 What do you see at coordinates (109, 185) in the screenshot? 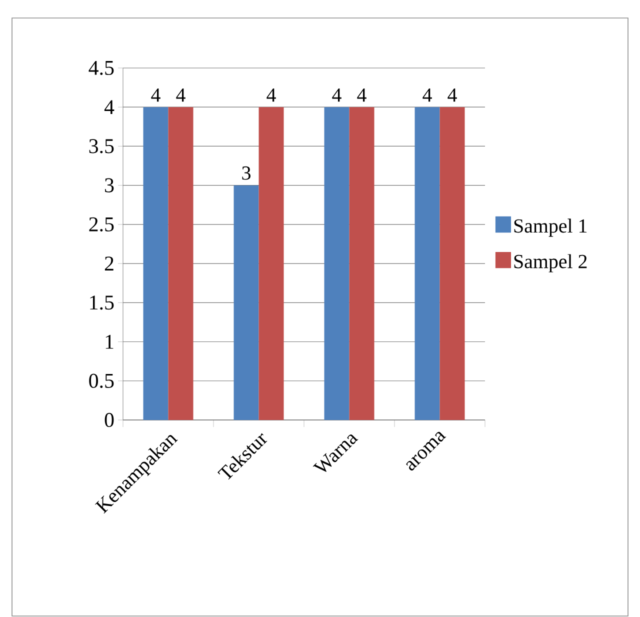
I see `y-tick-label: 3` at bounding box center [109, 185].